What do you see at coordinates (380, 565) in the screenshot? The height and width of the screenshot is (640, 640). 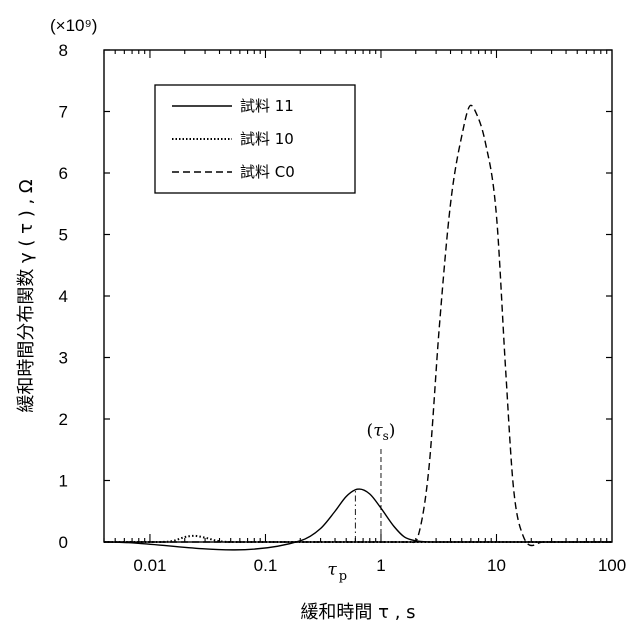 I see `x-tick-label: 1` at bounding box center [380, 565].